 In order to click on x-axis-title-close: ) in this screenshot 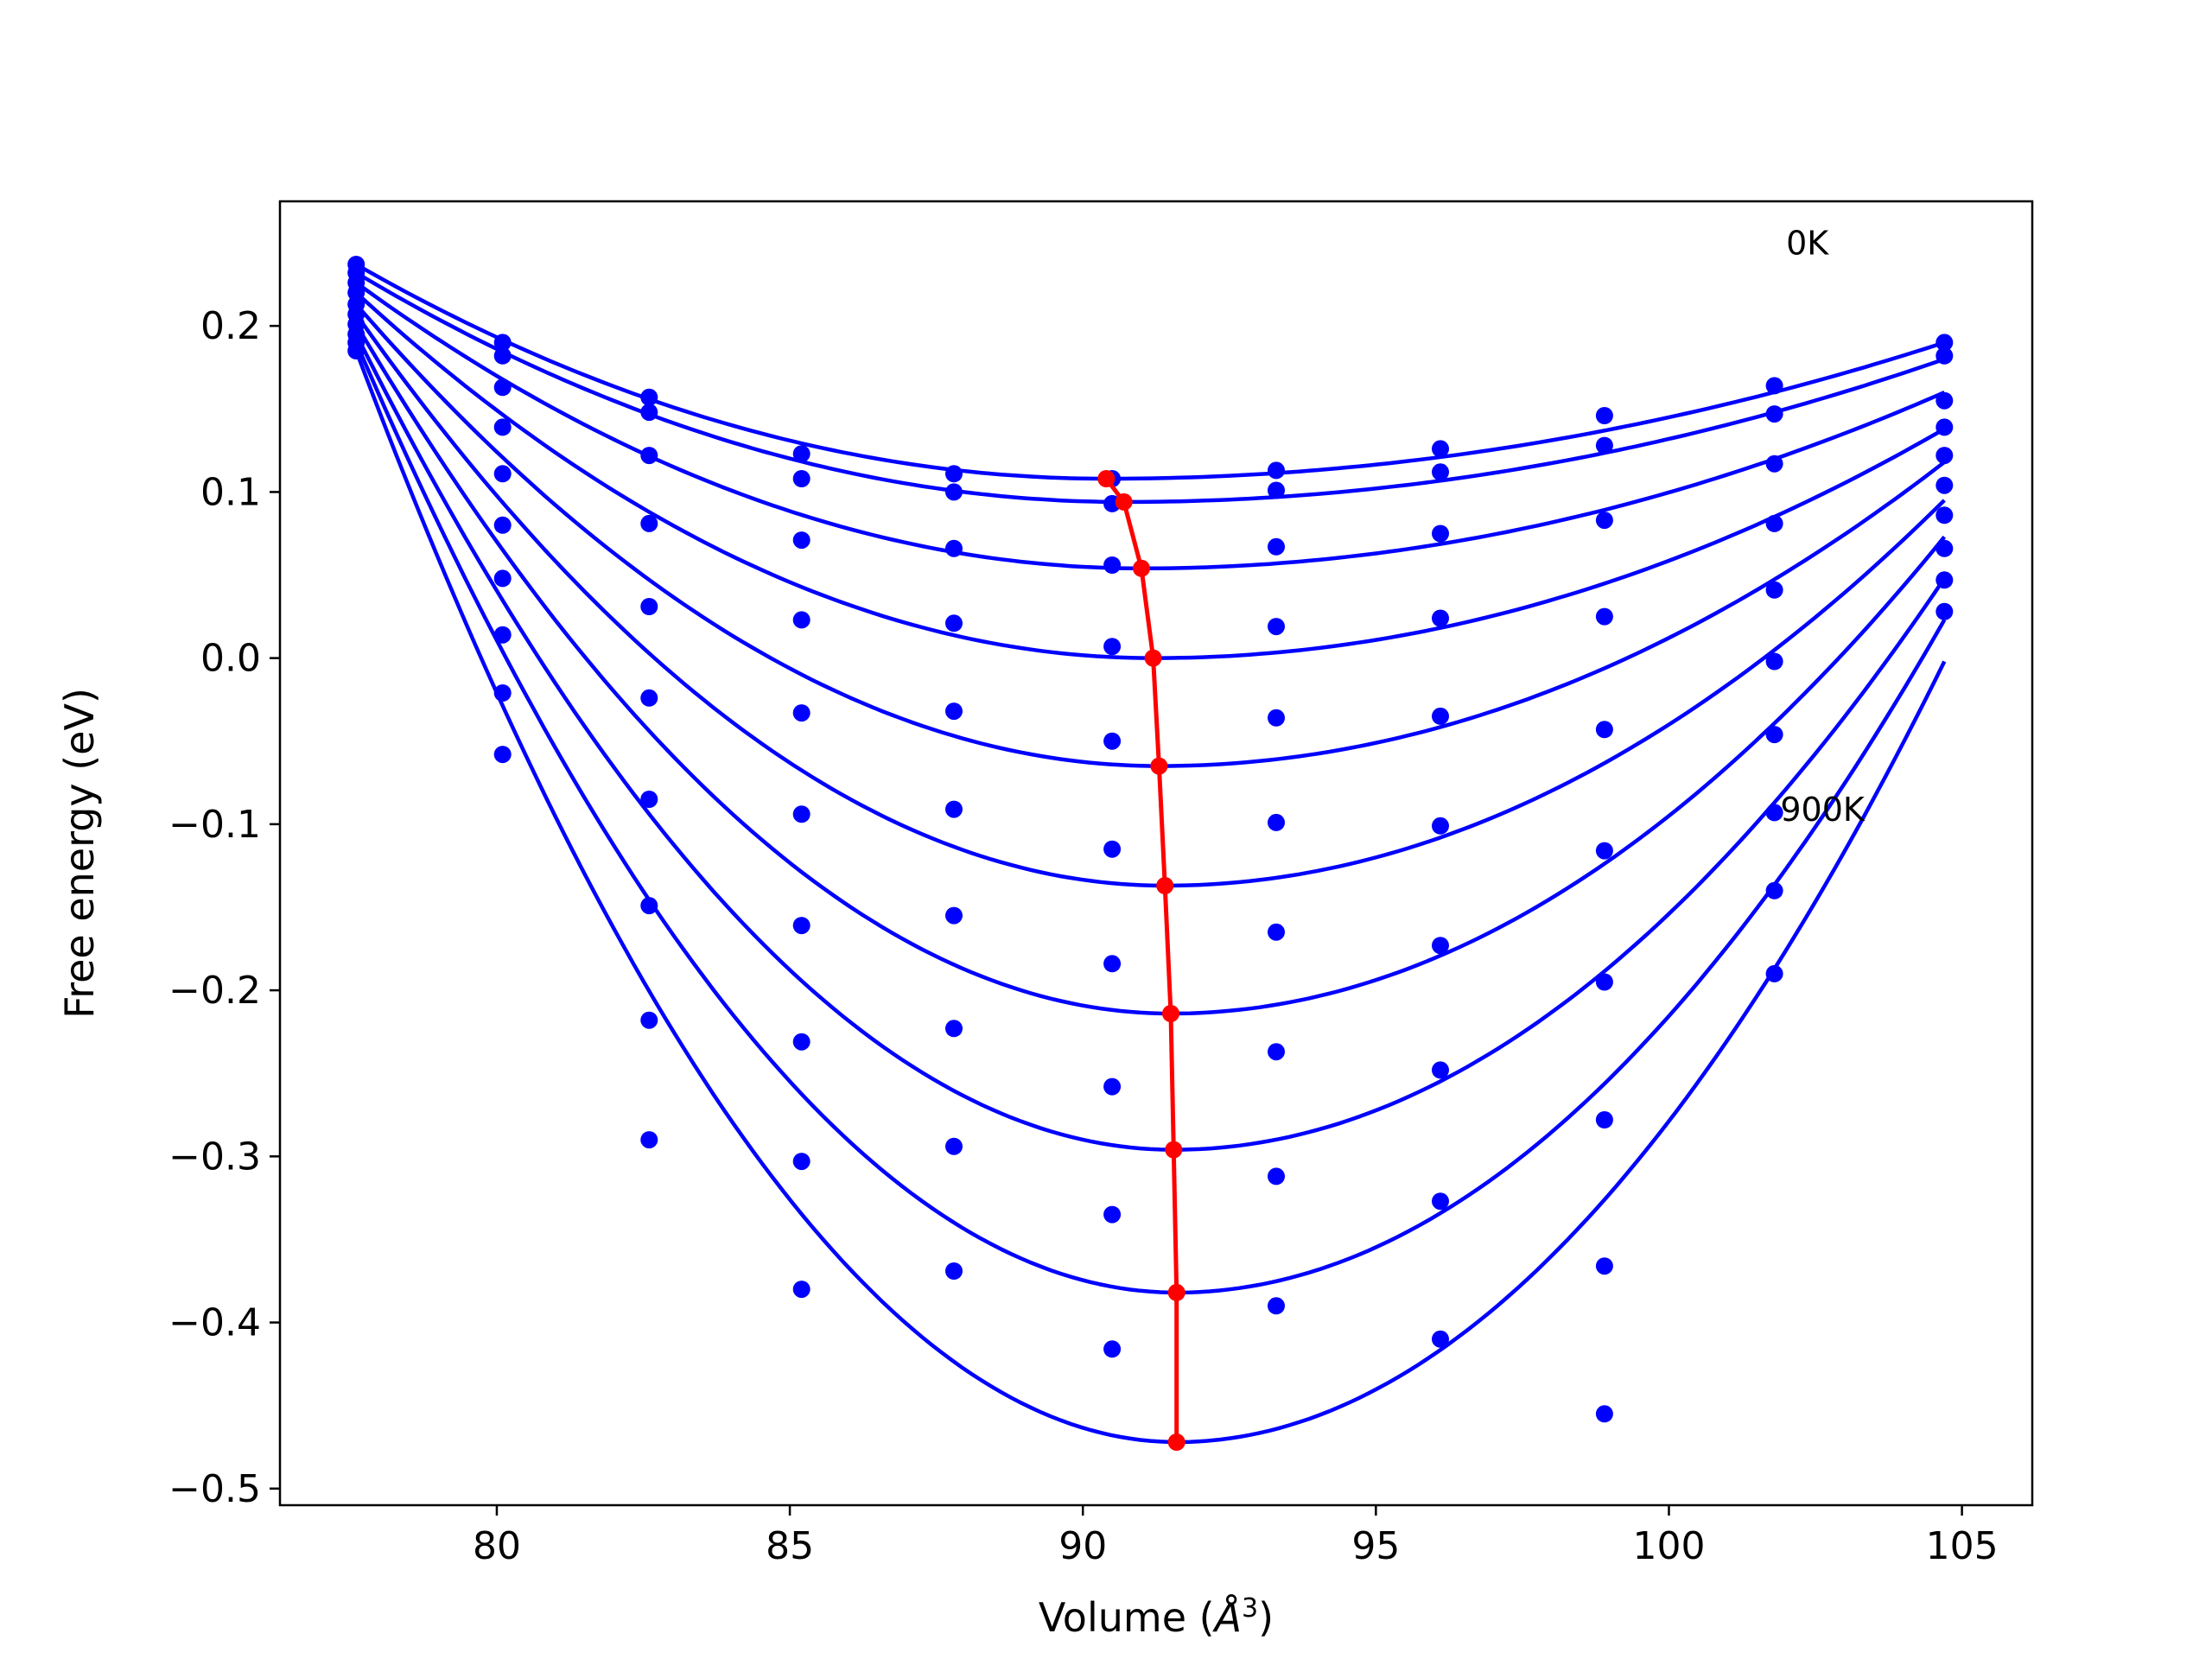, I will do `click(1266, 1617)`.